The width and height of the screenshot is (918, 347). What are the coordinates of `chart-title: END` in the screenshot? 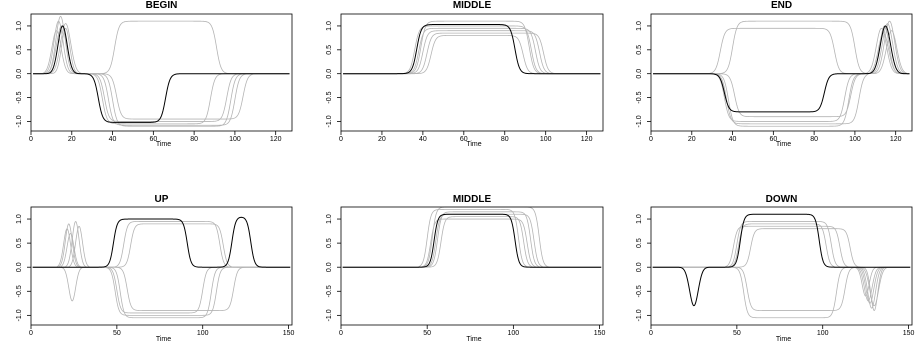 It's located at (781, 5).